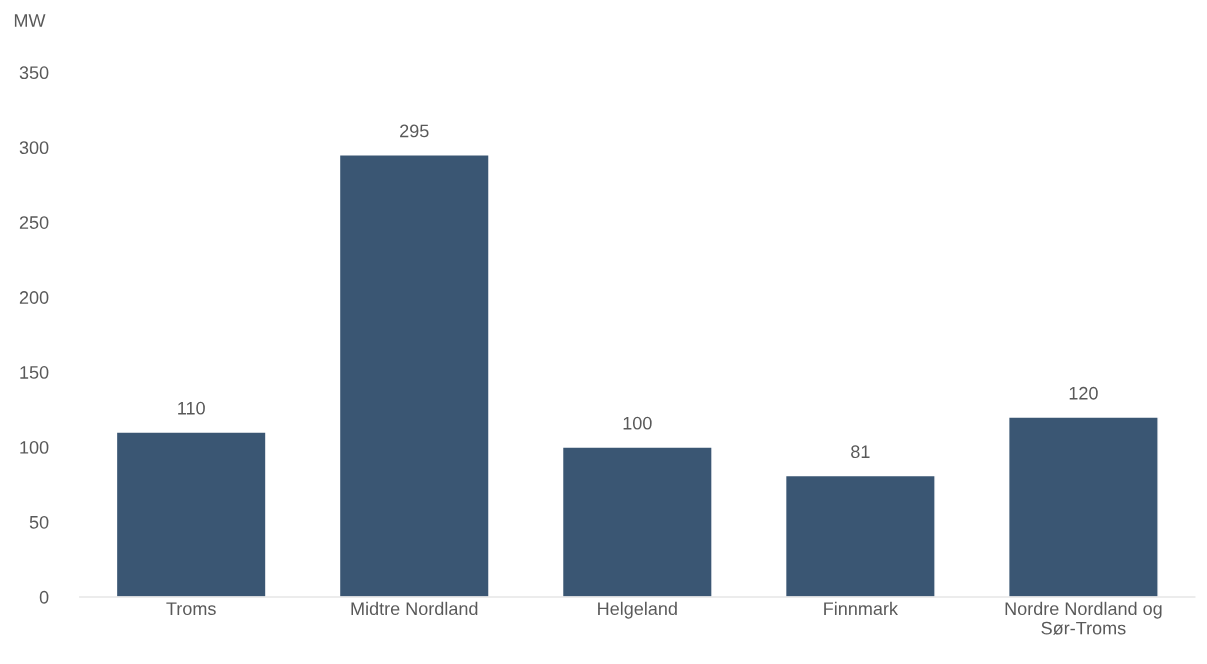  What do you see at coordinates (34, 372) in the screenshot?
I see `y-tick-label: 150` at bounding box center [34, 372].